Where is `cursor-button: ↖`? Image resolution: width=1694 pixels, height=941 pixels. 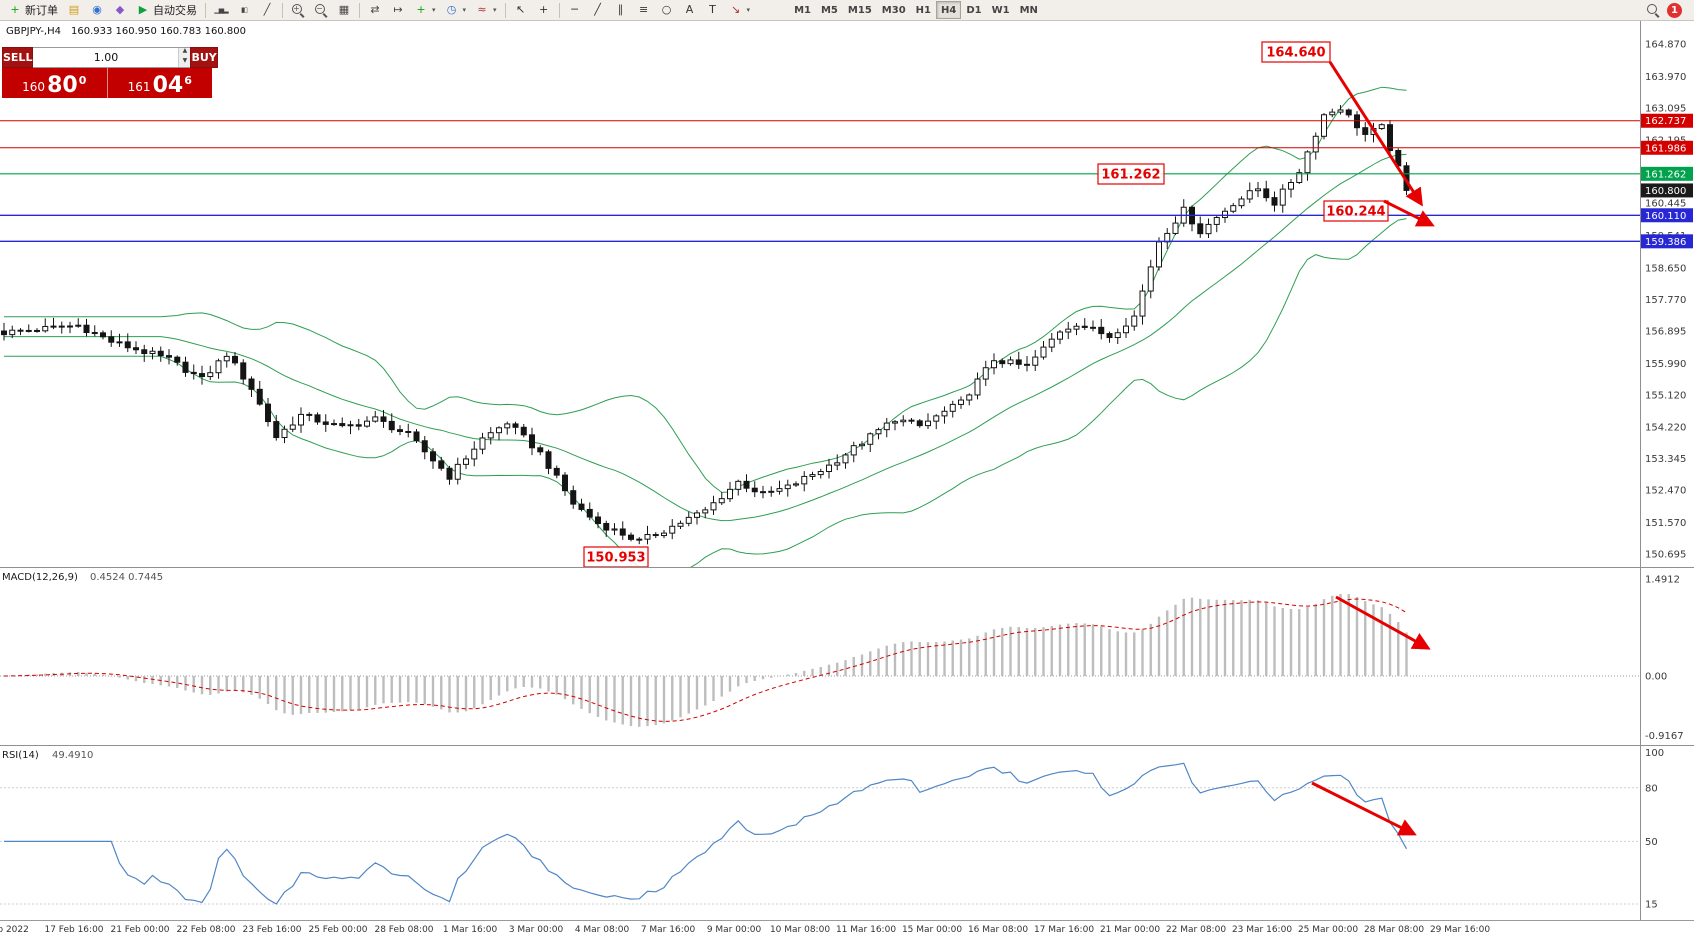 cursor-button: ↖ is located at coordinates (521, 10).